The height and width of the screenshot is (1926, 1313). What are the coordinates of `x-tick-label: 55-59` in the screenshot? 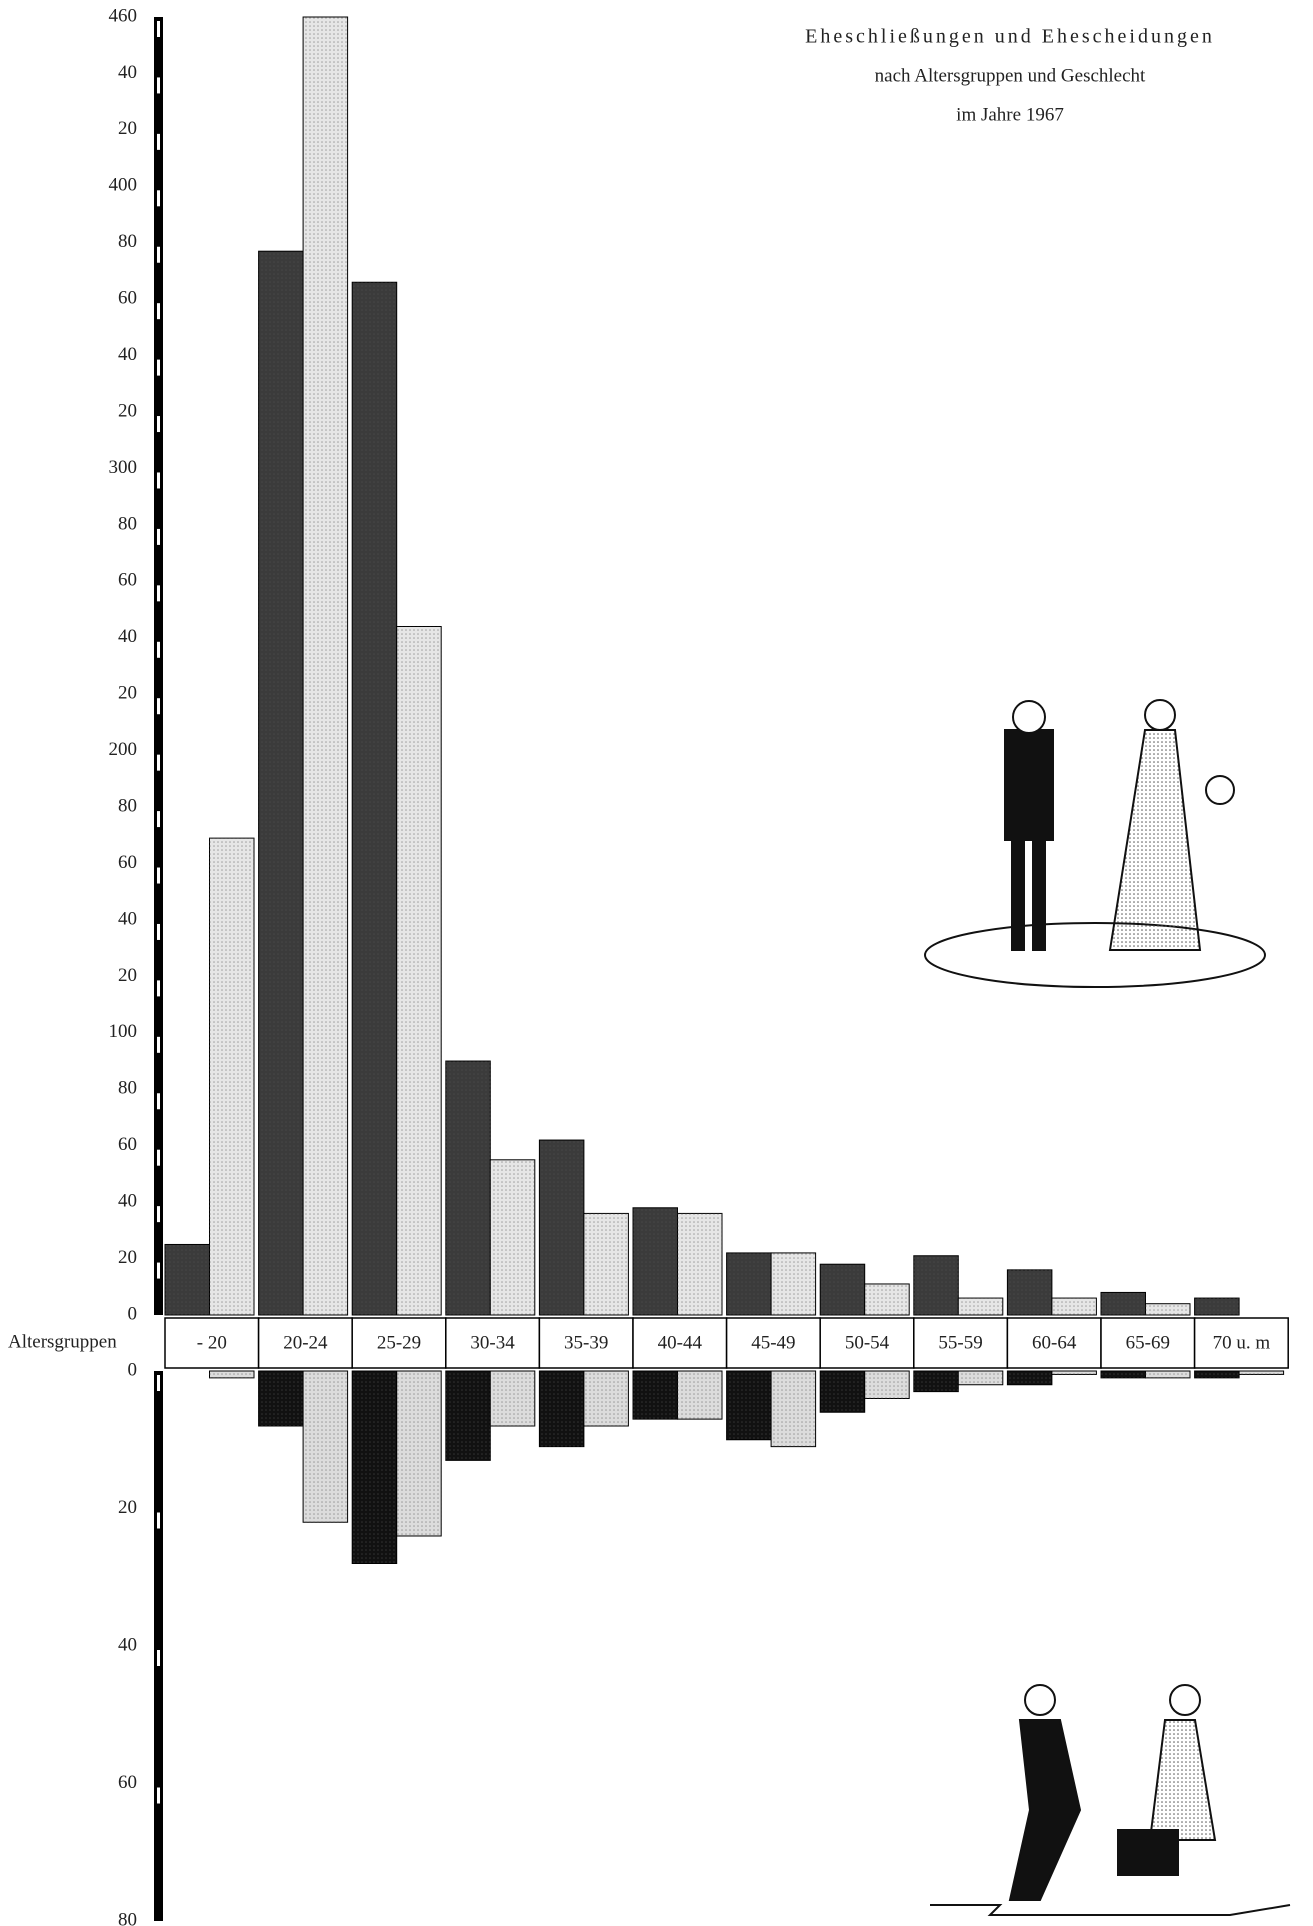 It's located at (960, 1342).